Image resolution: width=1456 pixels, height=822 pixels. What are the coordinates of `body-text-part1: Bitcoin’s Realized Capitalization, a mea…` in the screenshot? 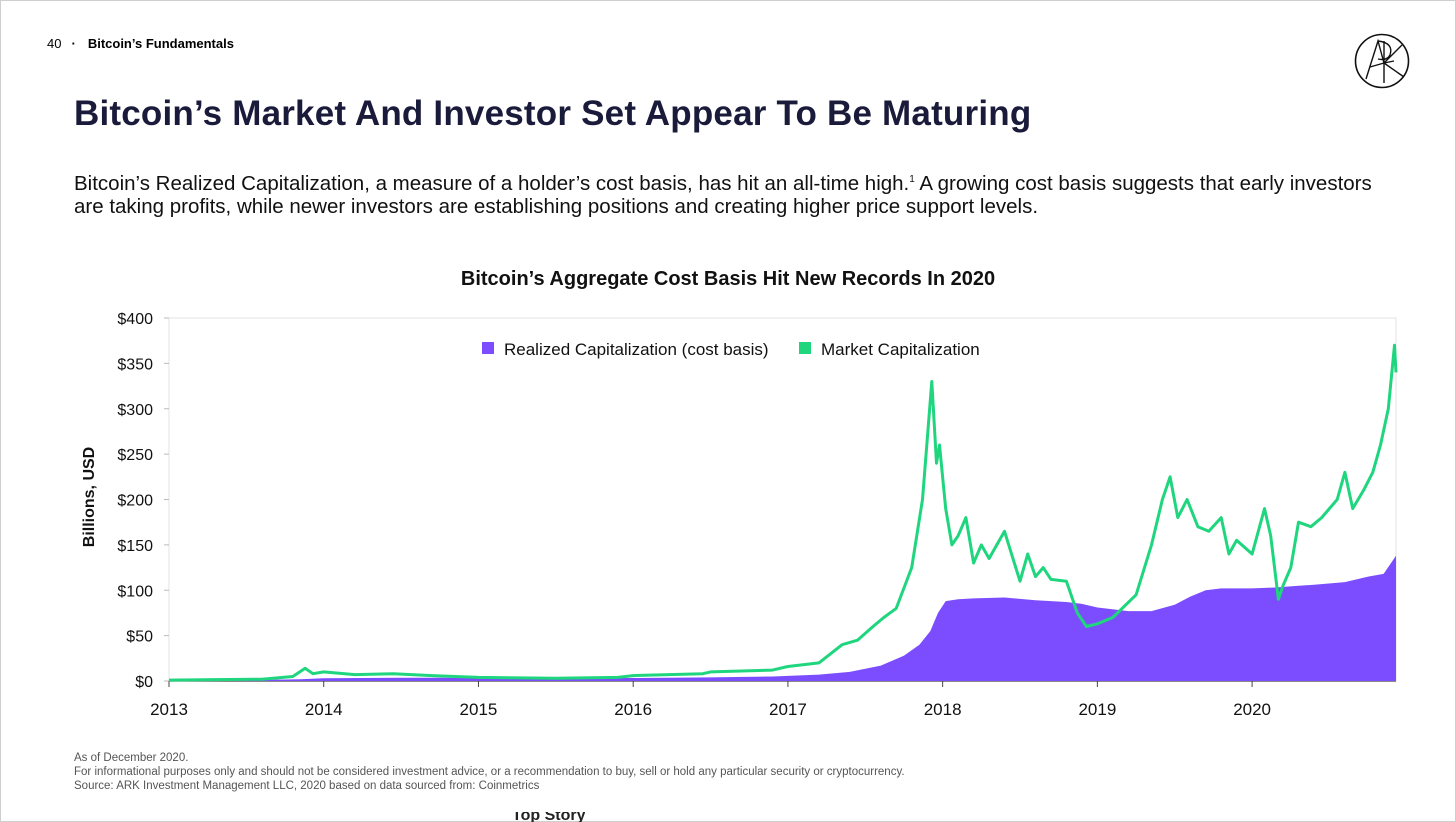 It's located at (492, 183).